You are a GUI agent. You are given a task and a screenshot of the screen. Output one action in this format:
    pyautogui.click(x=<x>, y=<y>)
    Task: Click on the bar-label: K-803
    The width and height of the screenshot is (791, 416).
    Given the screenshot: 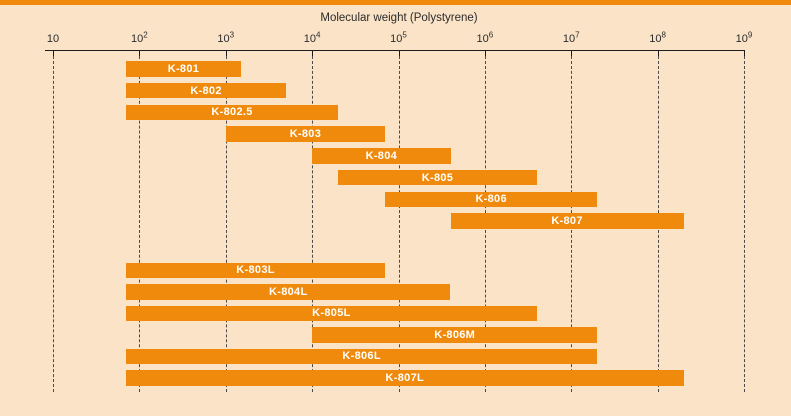 What is the action you would take?
    pyautogui.click(x=305, y=134)
    